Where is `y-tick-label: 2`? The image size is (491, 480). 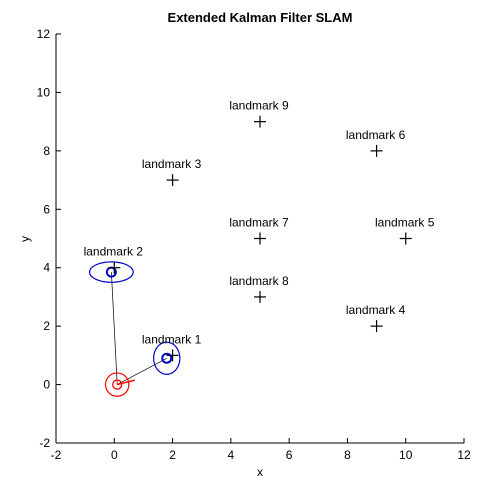
y-tick-label: 2 is located at coordinates (46, 326).